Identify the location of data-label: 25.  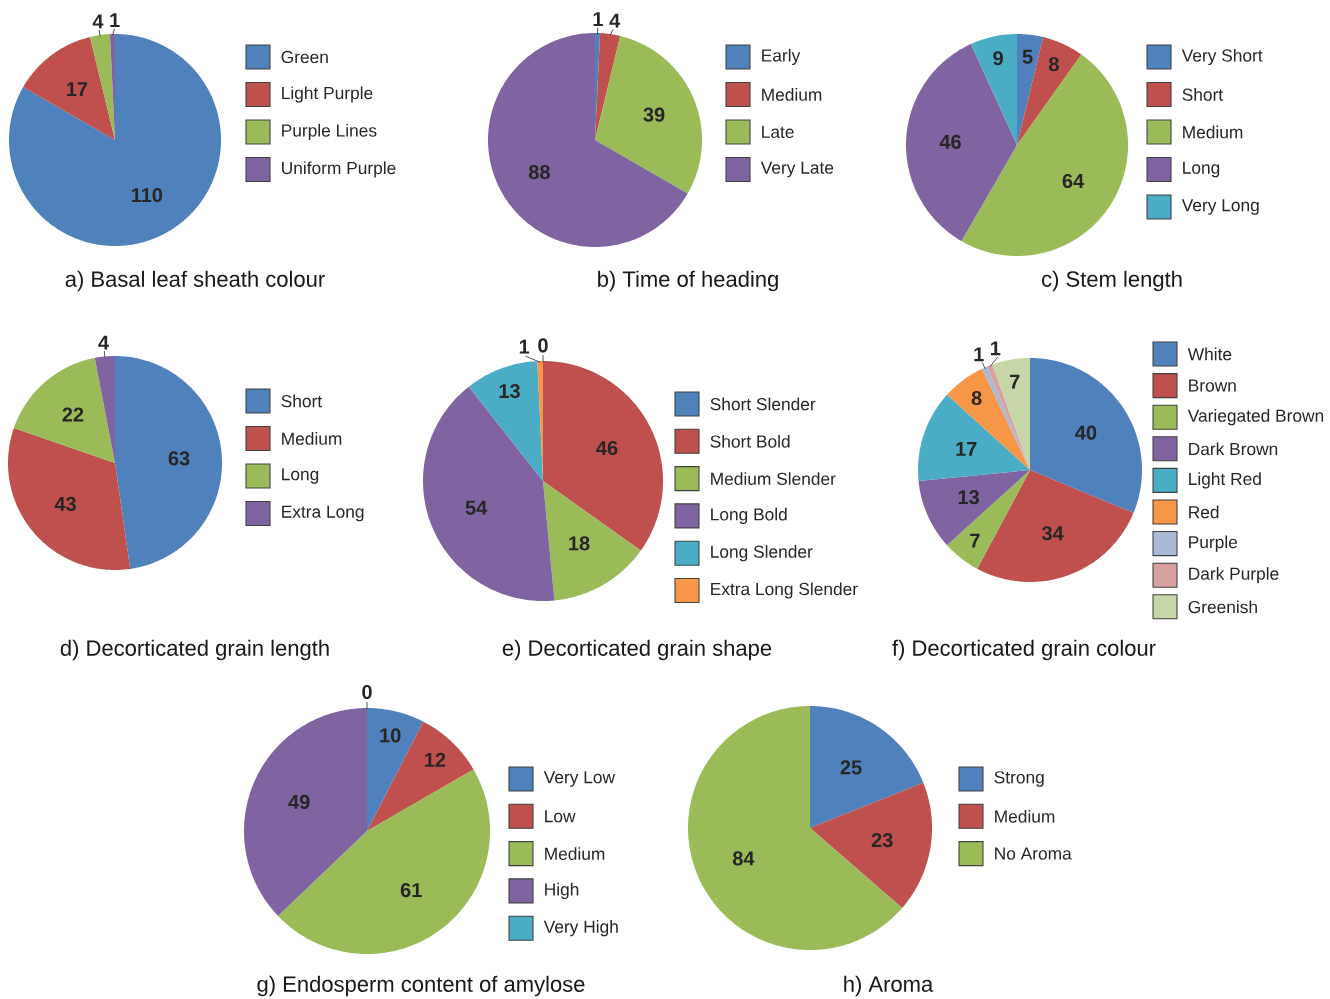
(851, 767).